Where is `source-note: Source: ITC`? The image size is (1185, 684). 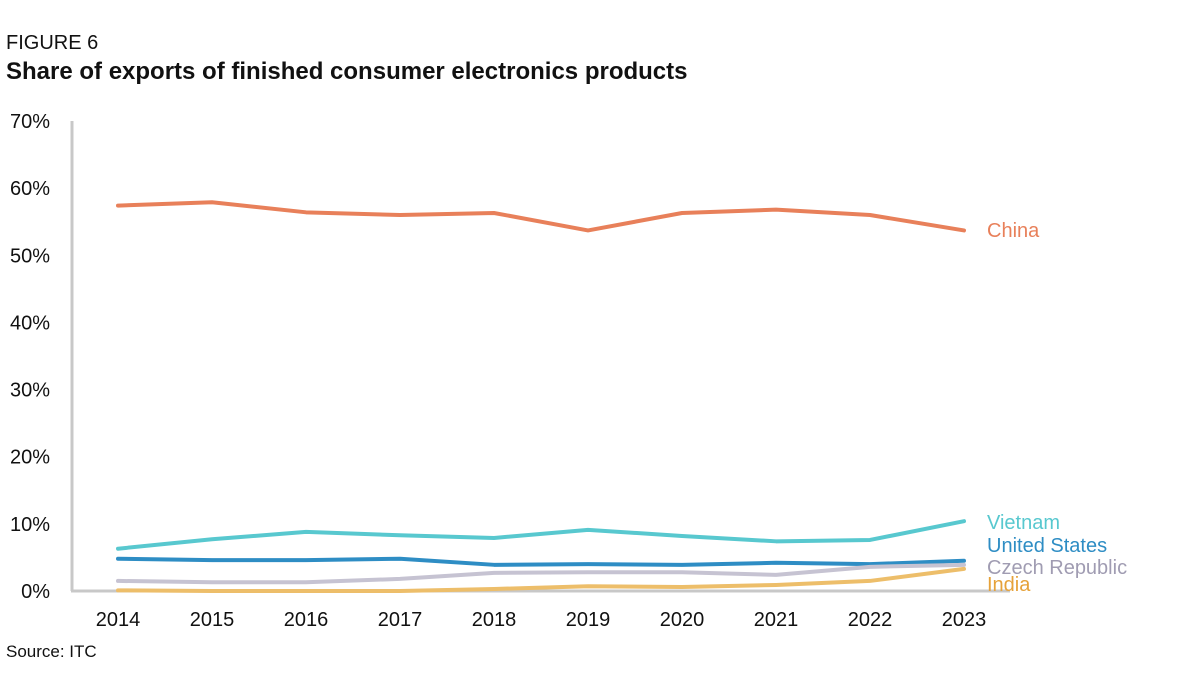 source-note: Source: ITC is located at coordinates (51, 651).